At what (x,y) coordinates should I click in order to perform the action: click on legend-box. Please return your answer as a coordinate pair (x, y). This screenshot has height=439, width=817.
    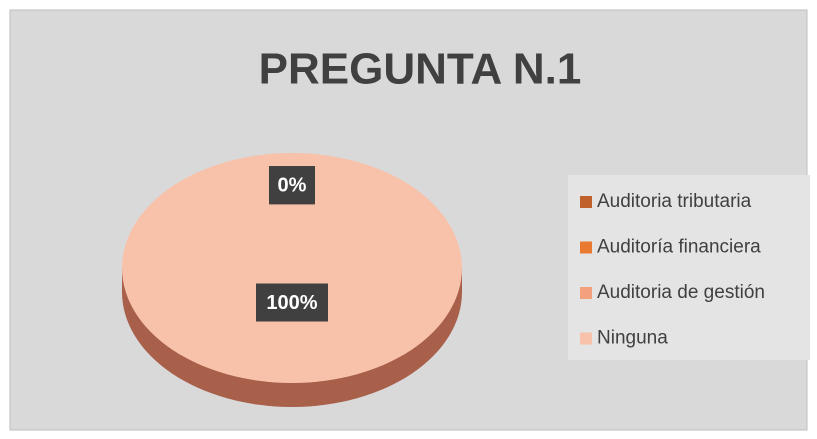
    Looking at the image, I should click on (689, 267).